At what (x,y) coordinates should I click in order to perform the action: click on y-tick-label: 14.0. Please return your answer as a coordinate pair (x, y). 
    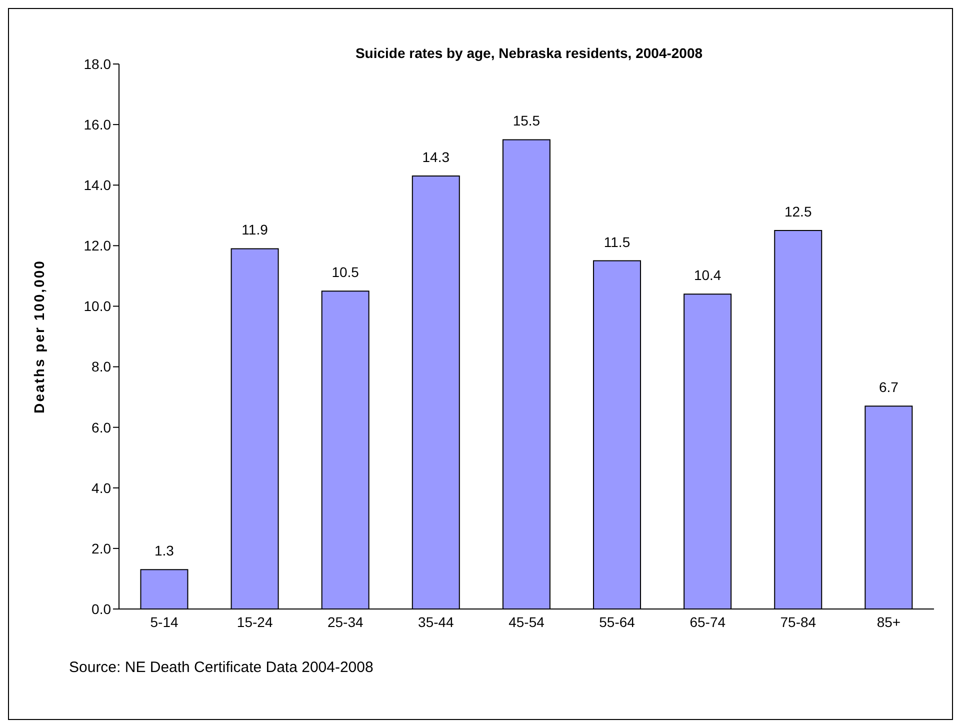
    Looking at the image, I should click on (98, 185).